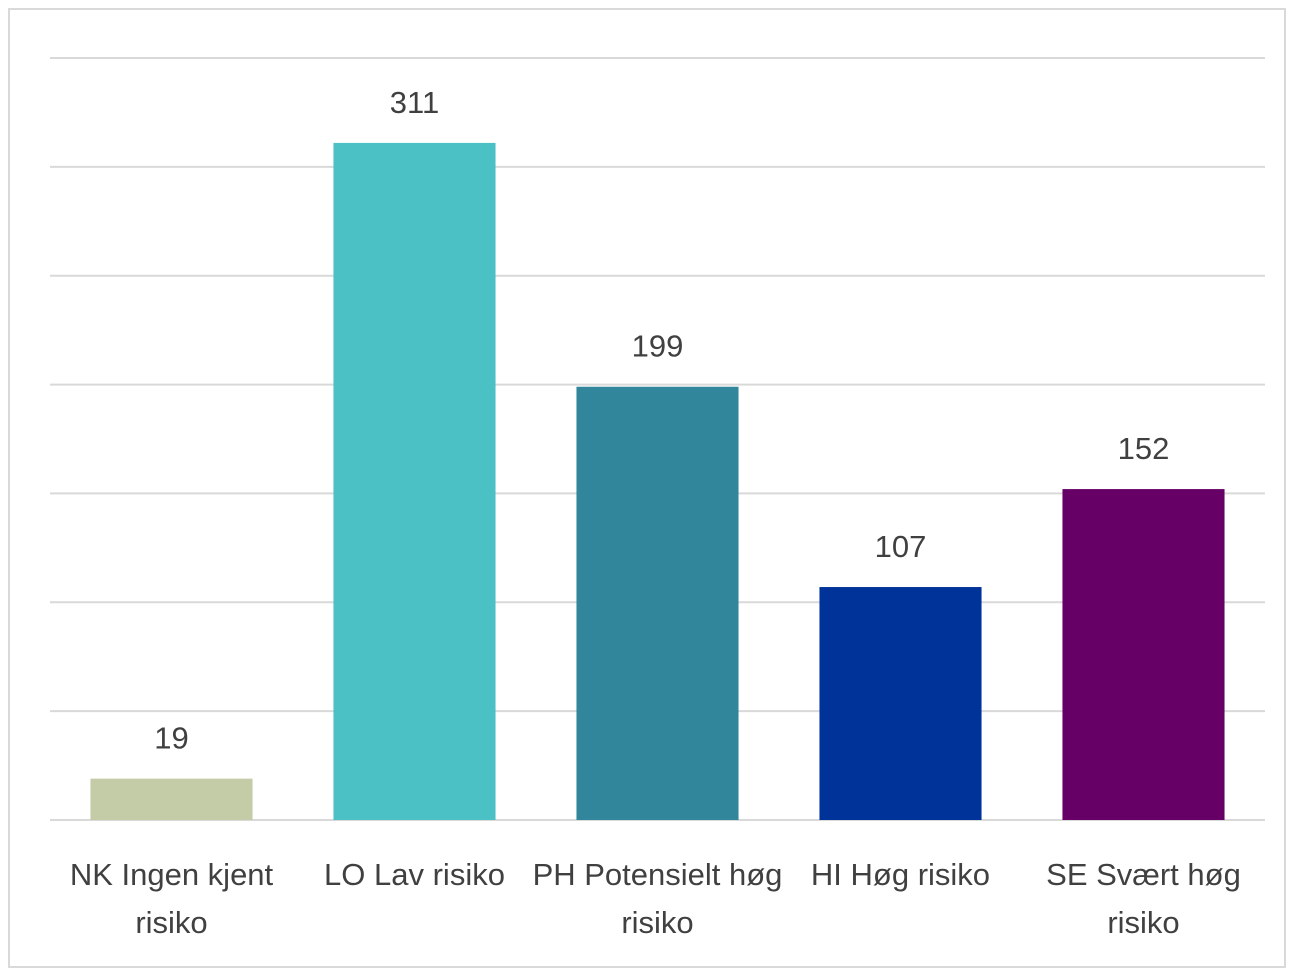 The image size is (1289, 971). What do you see at coordinates (901, 546) in the screenshot?
I see `data-label: 107` at bounding box center [901, 546].